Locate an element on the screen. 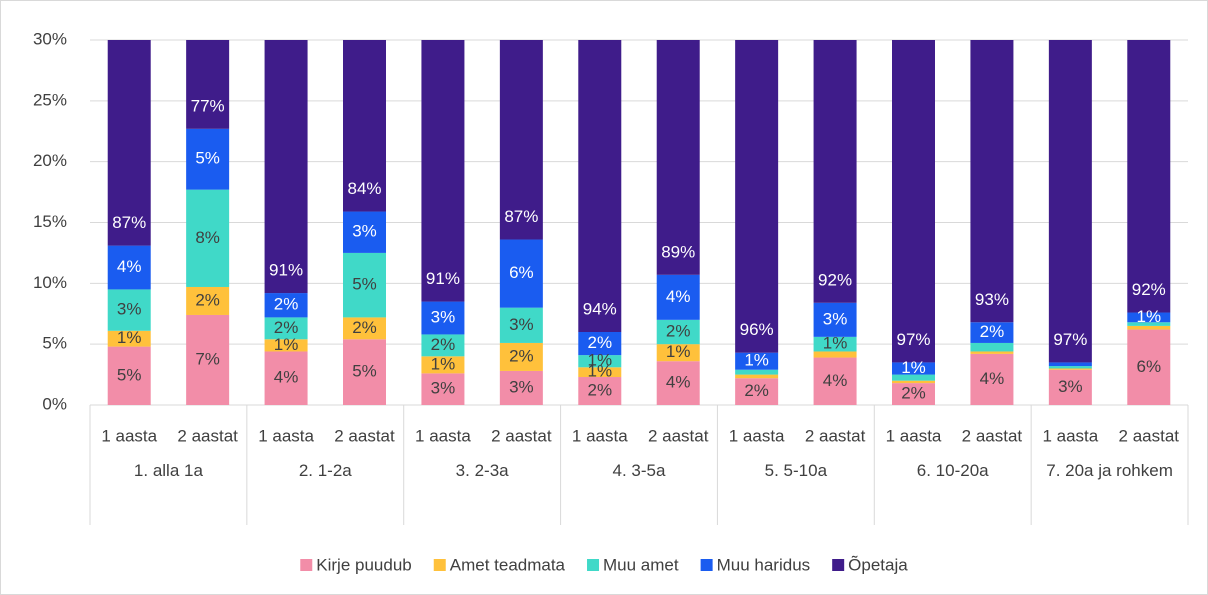 Image resolution: width=1208 pixels, height=595 pixels. data-label: 87% is located at coordinates (129, 222).